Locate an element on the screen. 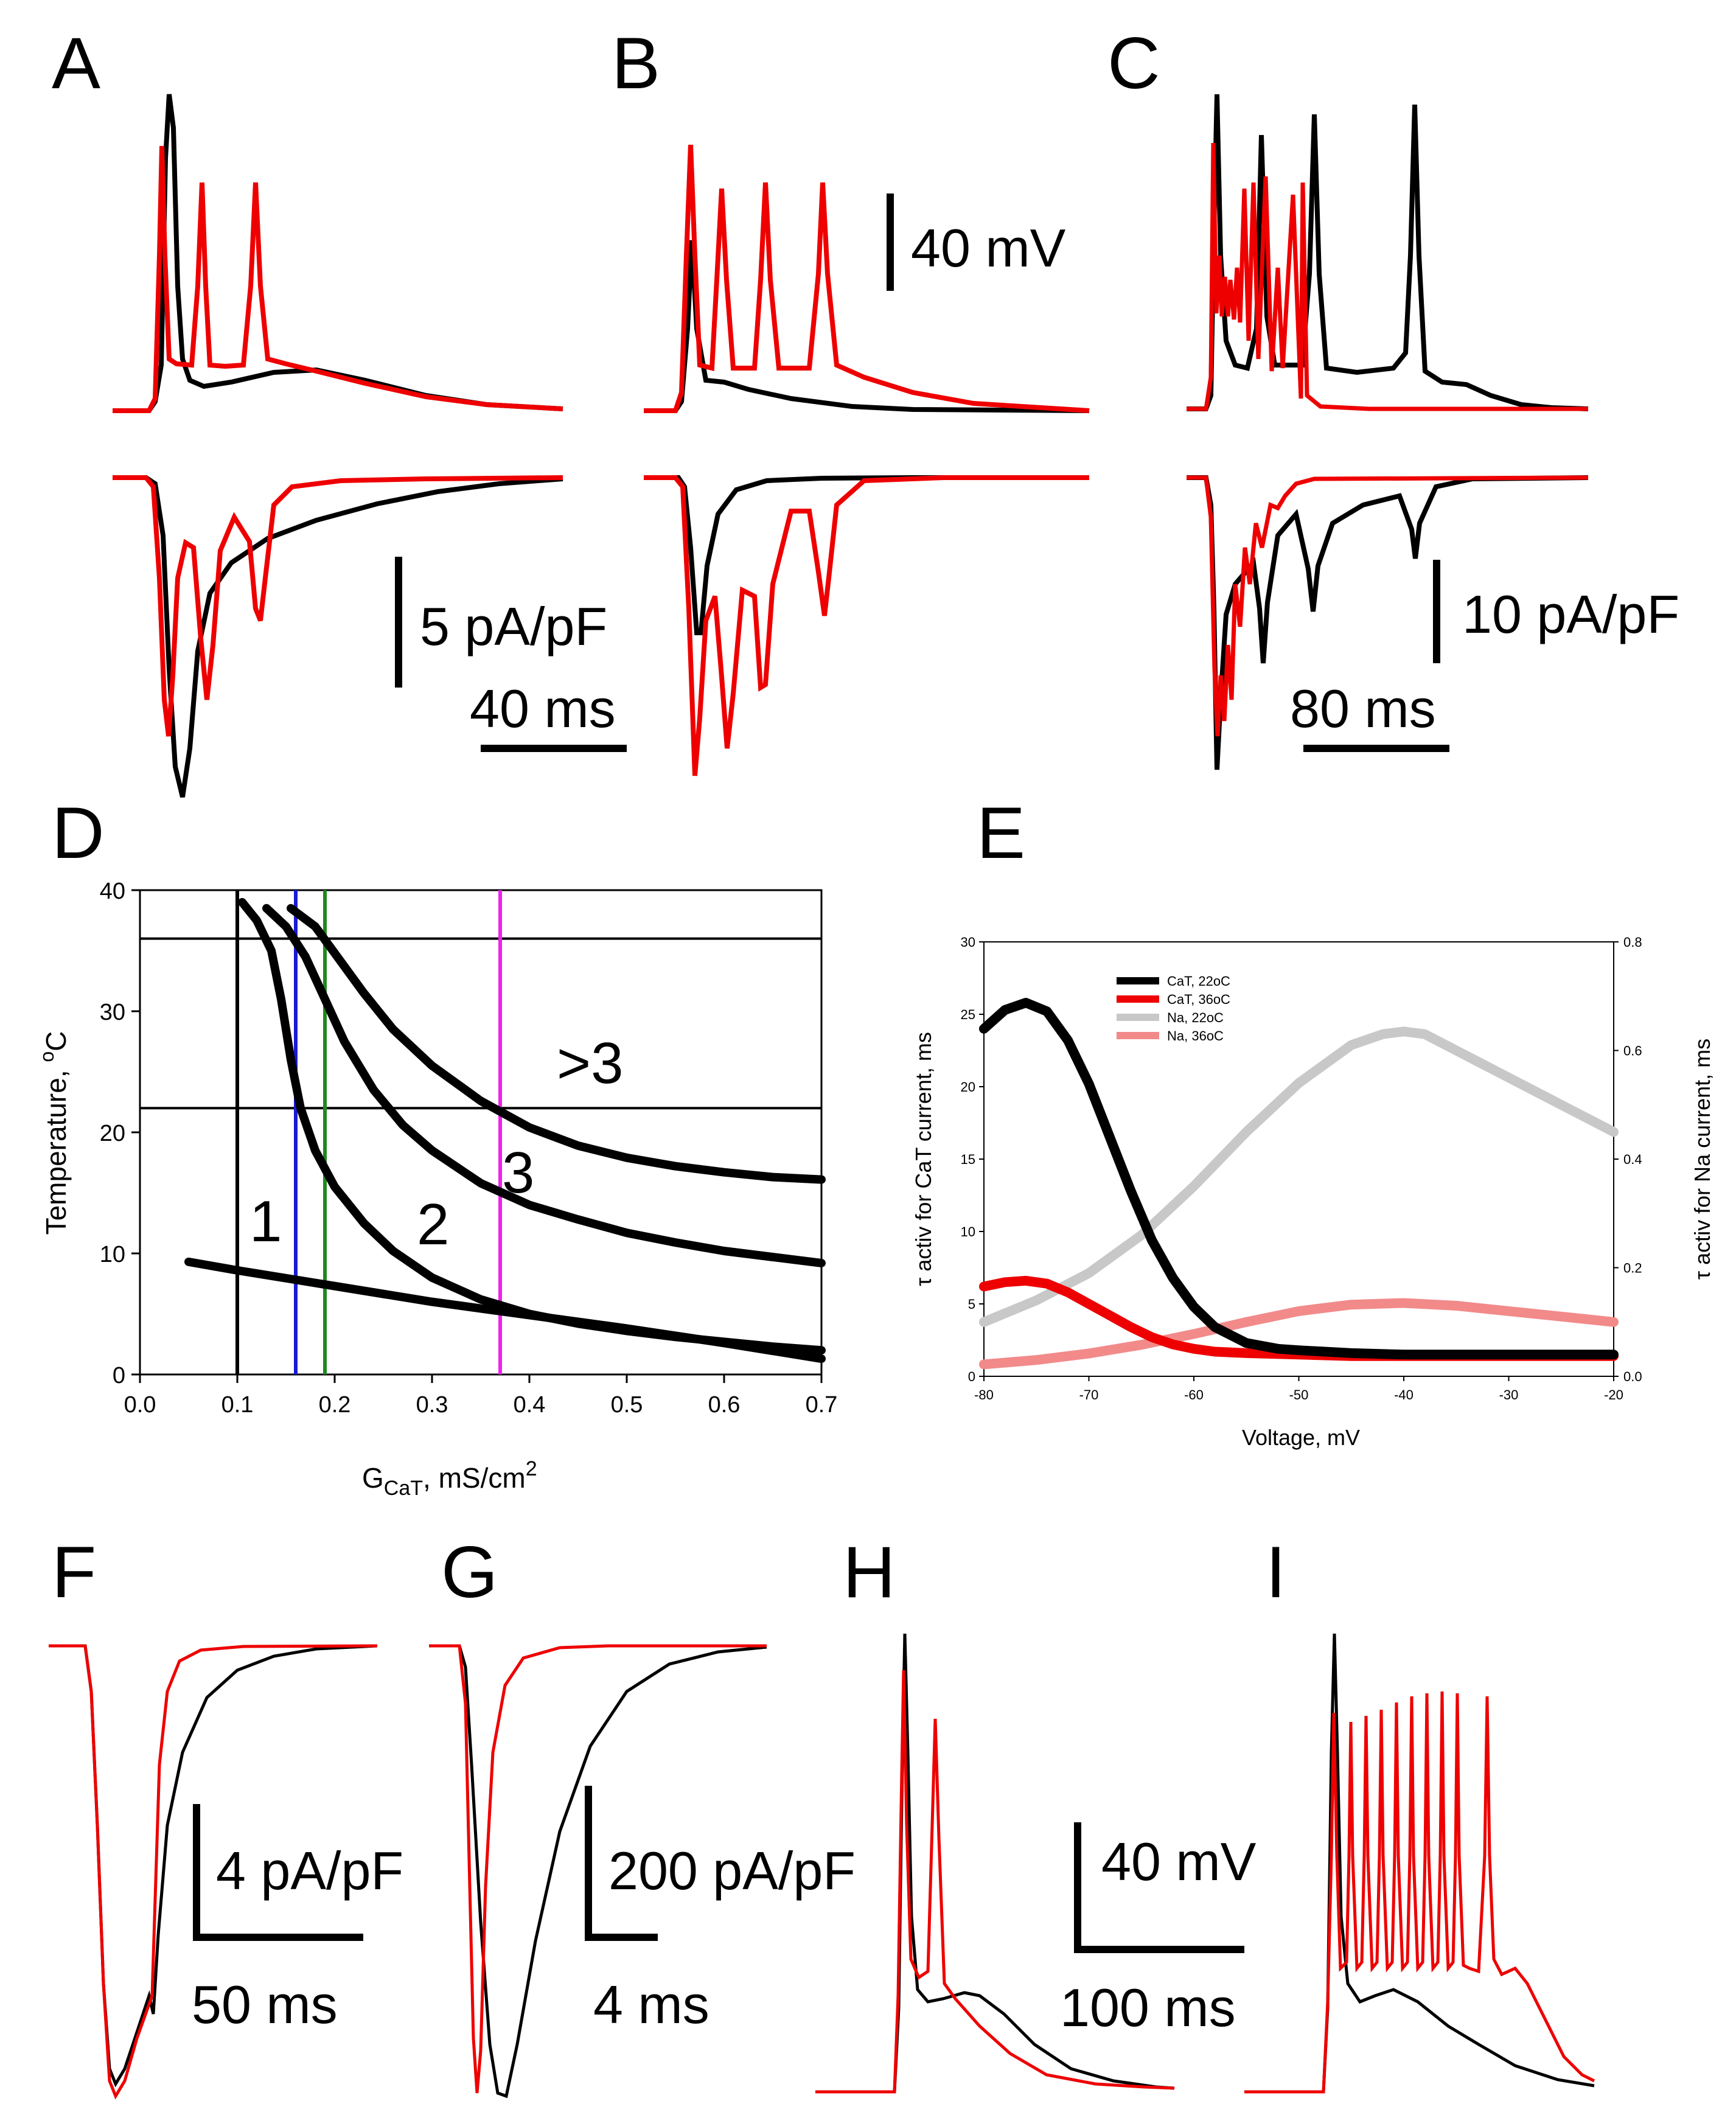 Image resolution: width=1736 pixels, height=2118 pixels. scale-bar-c-current is located at coordinates (1436, 612).